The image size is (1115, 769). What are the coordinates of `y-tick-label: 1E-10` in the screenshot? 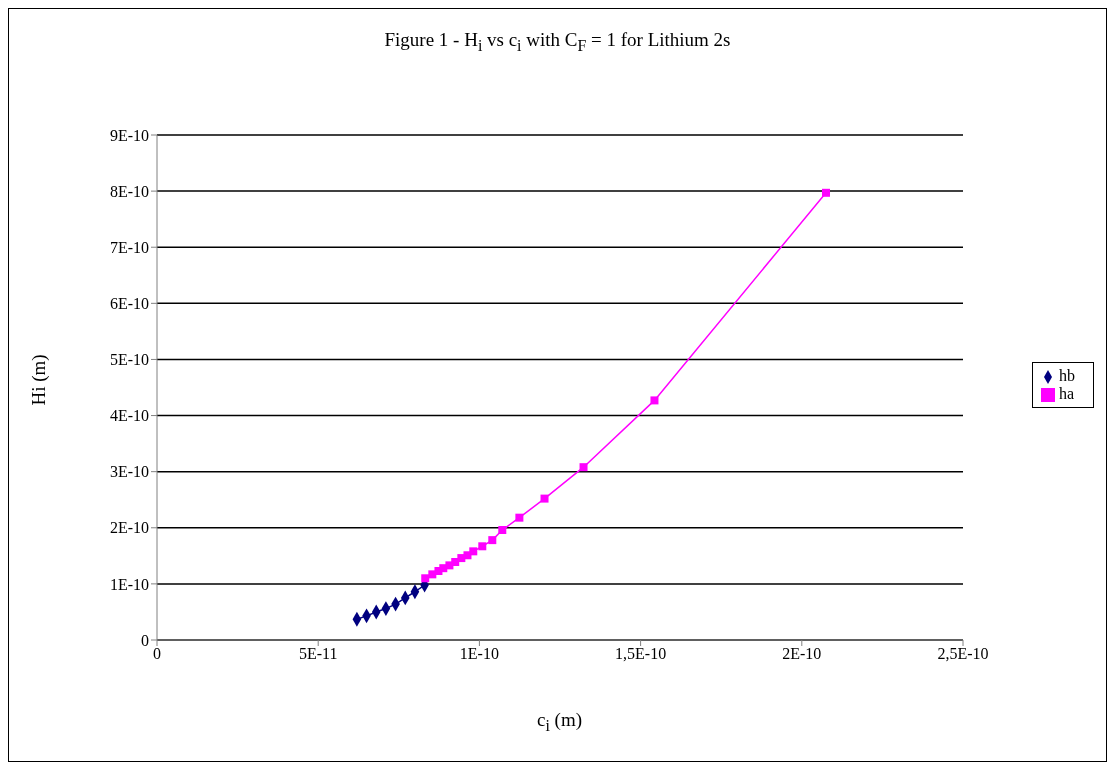 It's located at (129, 584).